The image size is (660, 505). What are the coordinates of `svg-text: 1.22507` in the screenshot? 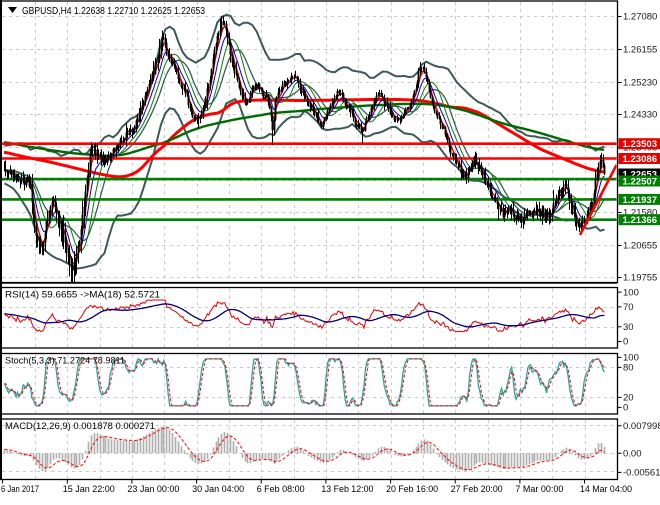 It's located at (640, 182).